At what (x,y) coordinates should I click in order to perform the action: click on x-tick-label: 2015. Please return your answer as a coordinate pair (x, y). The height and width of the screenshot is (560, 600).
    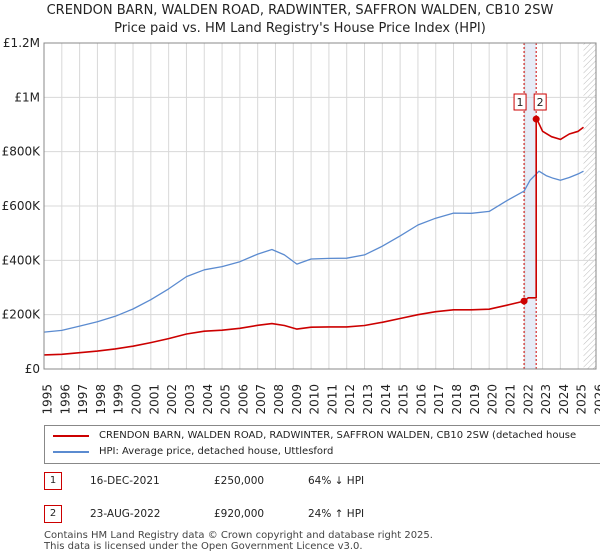
    Looking at the image, I should click on (404, 399).